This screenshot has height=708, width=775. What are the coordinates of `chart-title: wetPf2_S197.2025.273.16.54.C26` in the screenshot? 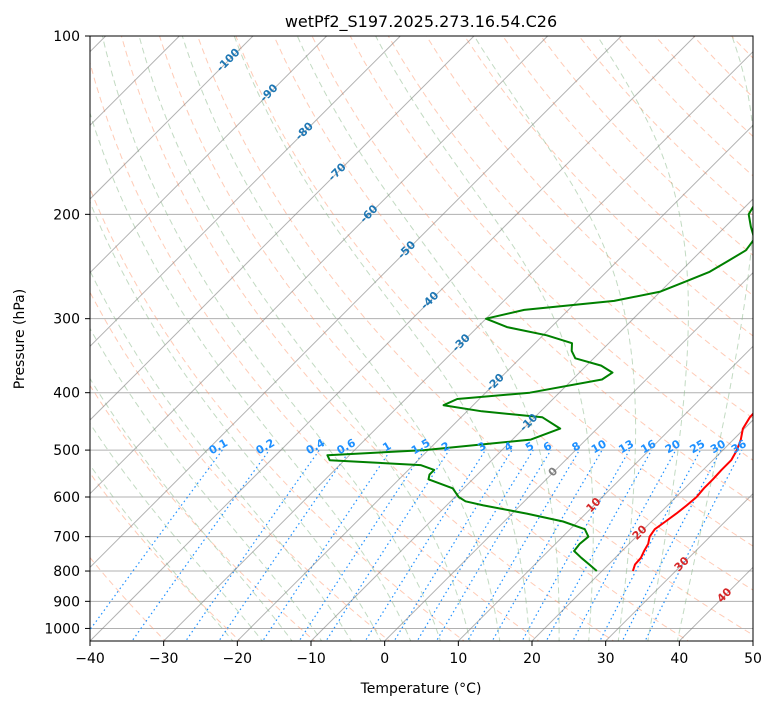 It's located at (421, 22).